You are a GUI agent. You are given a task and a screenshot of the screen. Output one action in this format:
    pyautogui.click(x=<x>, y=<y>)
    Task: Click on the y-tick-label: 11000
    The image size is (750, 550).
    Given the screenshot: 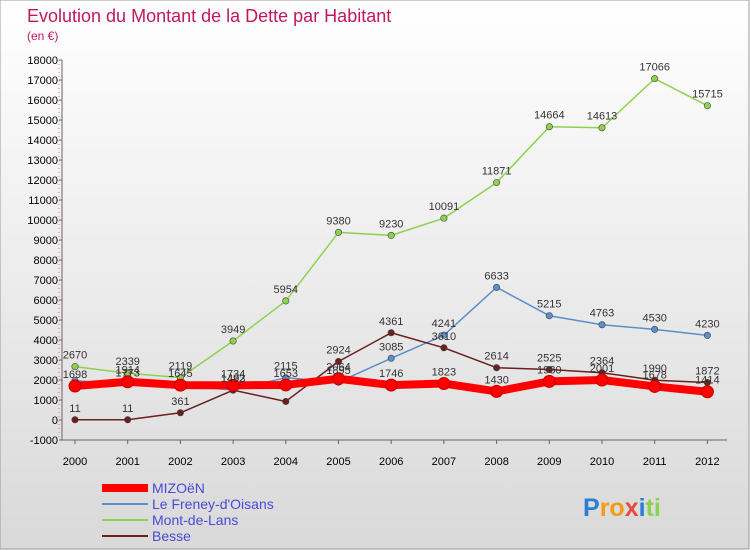 What is the action you would take?
    pyautogui.click(x=43, y=201)
    